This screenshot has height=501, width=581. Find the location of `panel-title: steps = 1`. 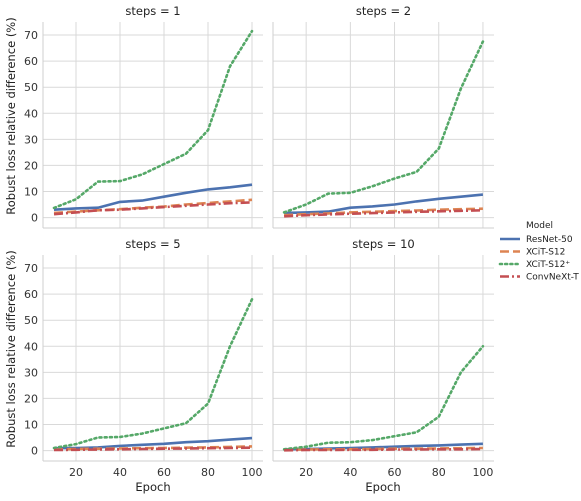

panel-title: steps = 1 is located at coordinates (152, 11).